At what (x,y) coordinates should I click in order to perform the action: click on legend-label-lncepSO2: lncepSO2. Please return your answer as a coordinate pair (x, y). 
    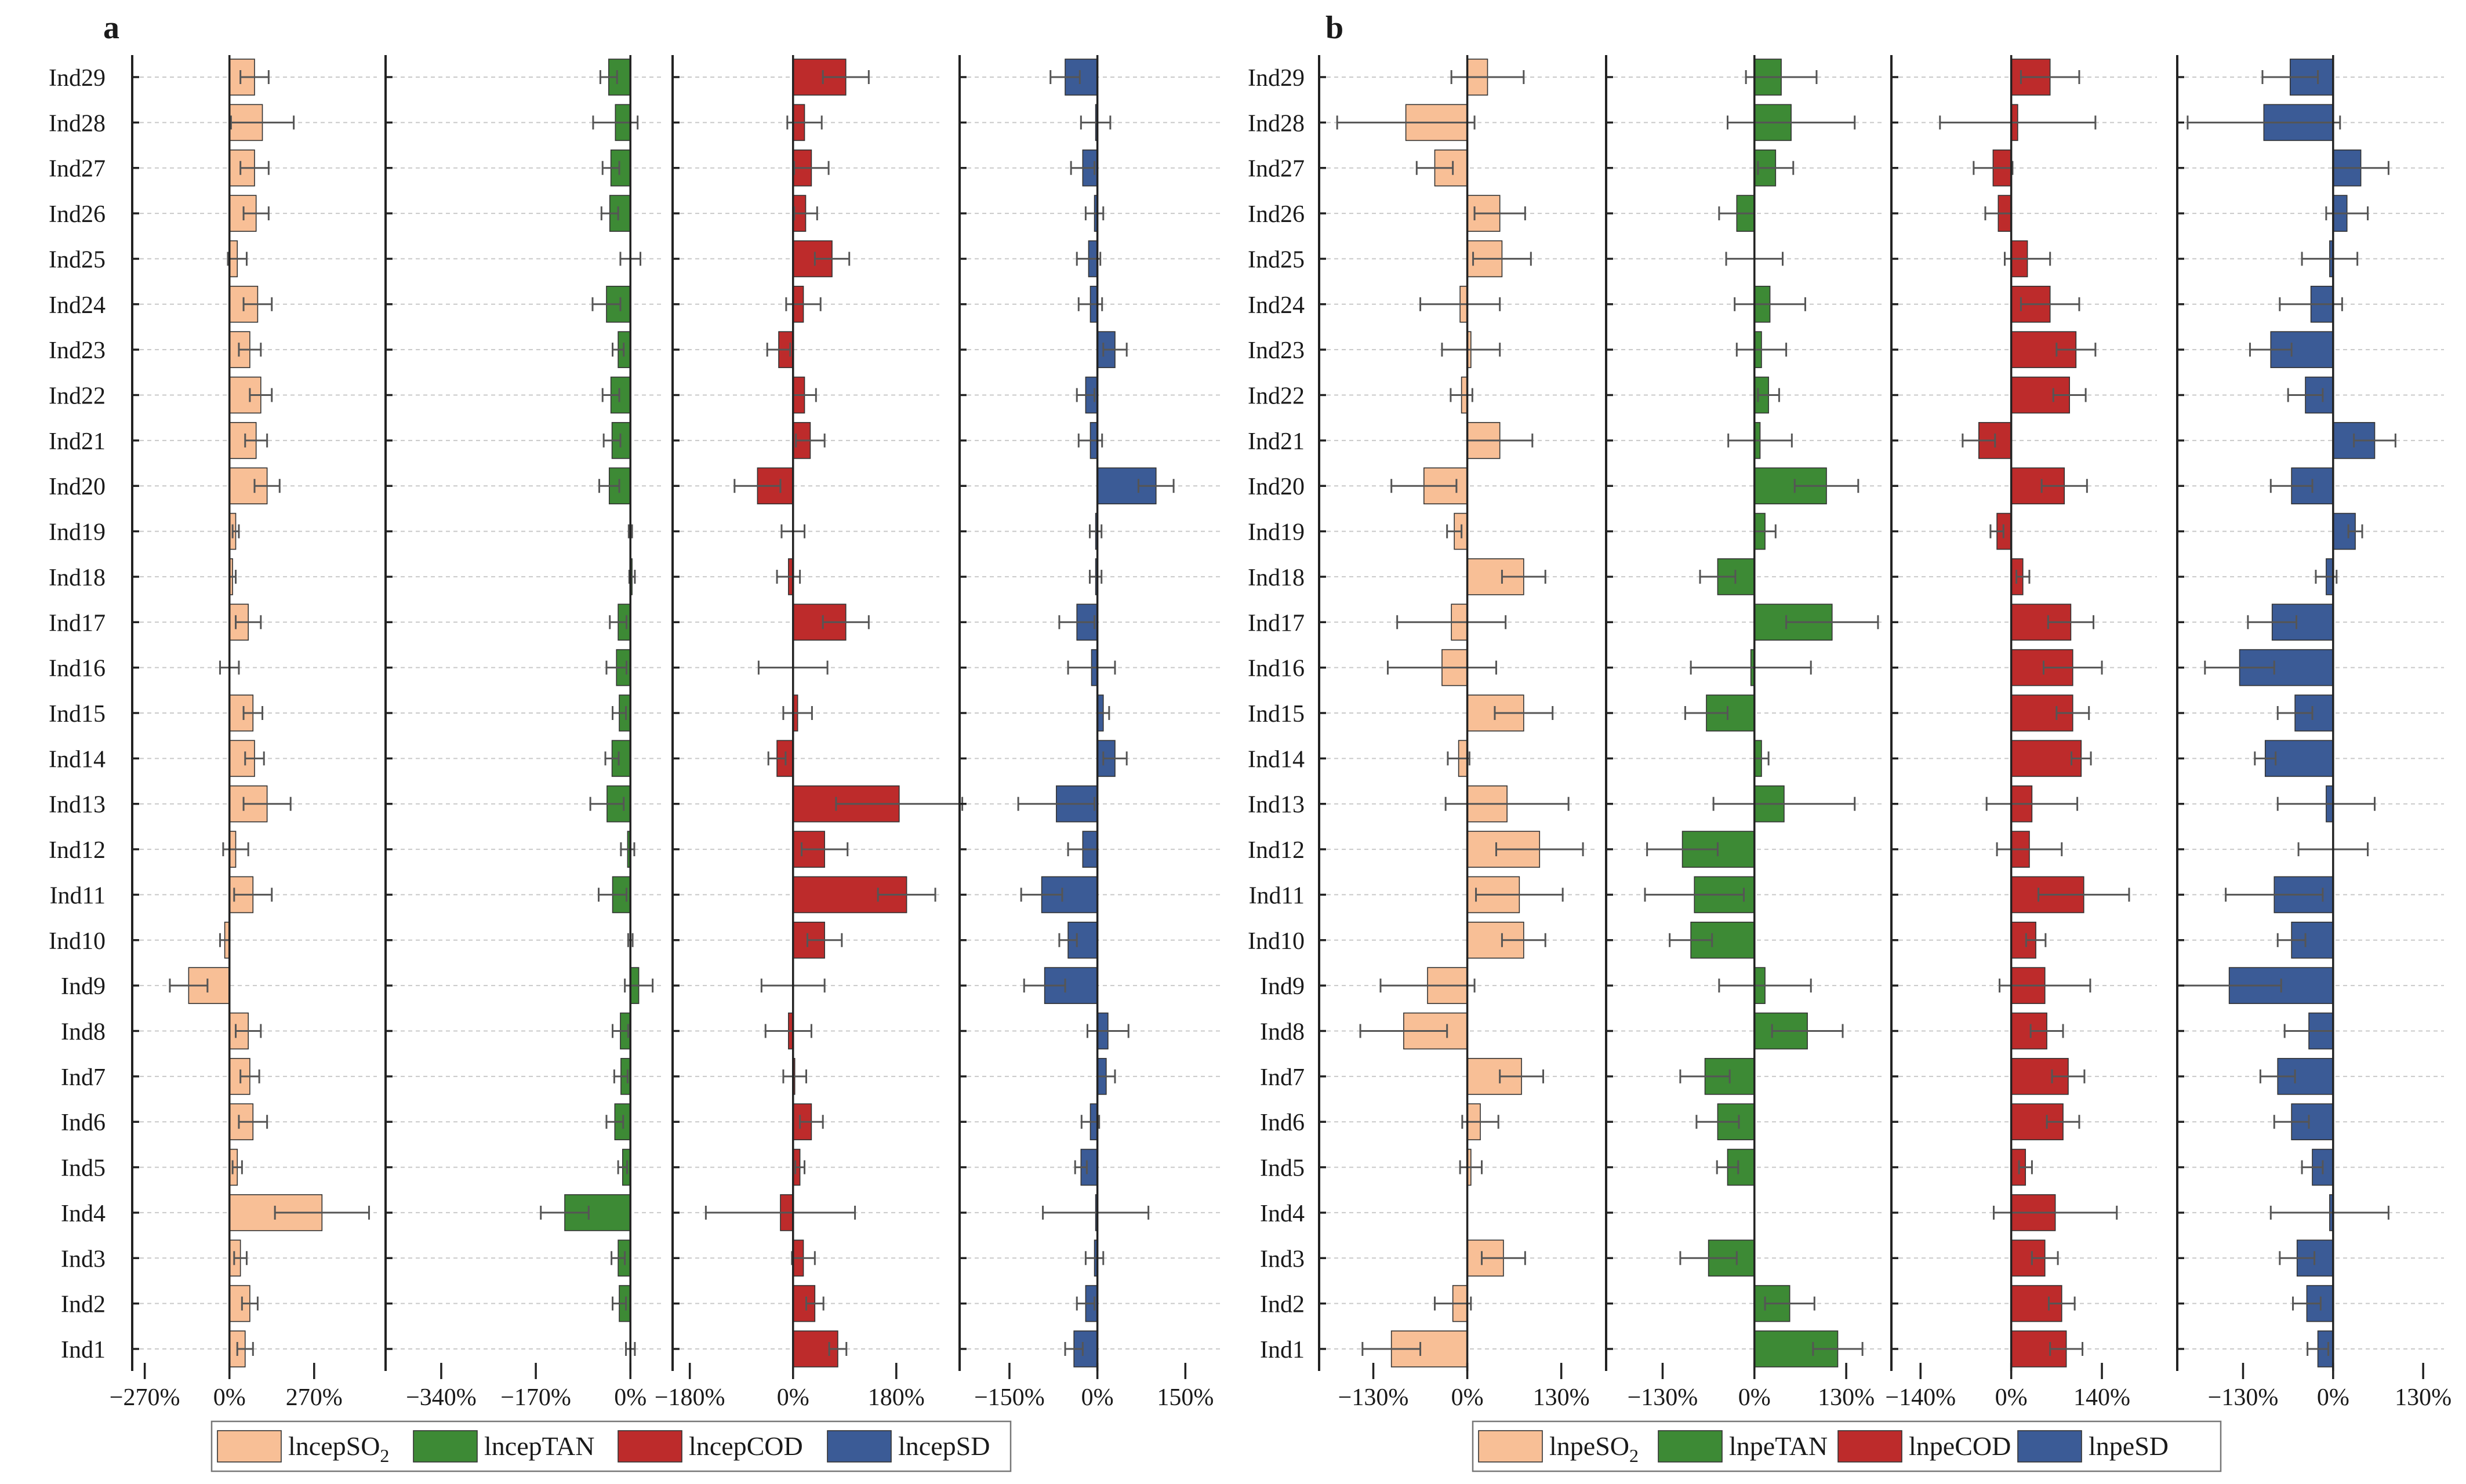
    Looking at the image, I should click on (338, 1449).